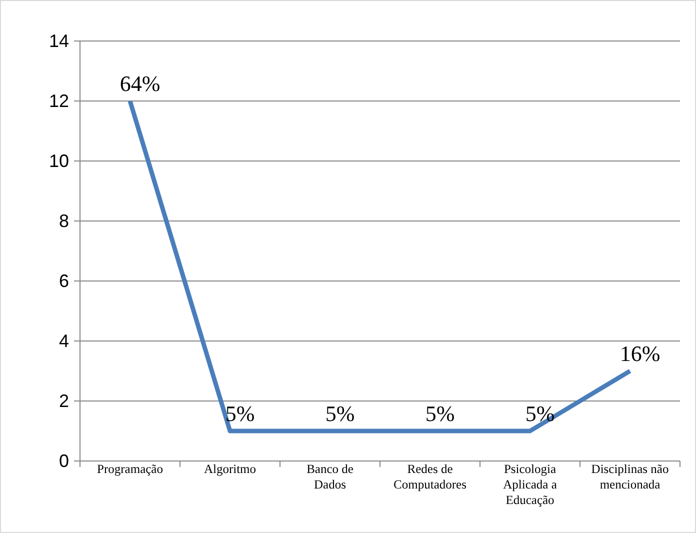  I want to click on annotation: 16%, so click(640, 353).